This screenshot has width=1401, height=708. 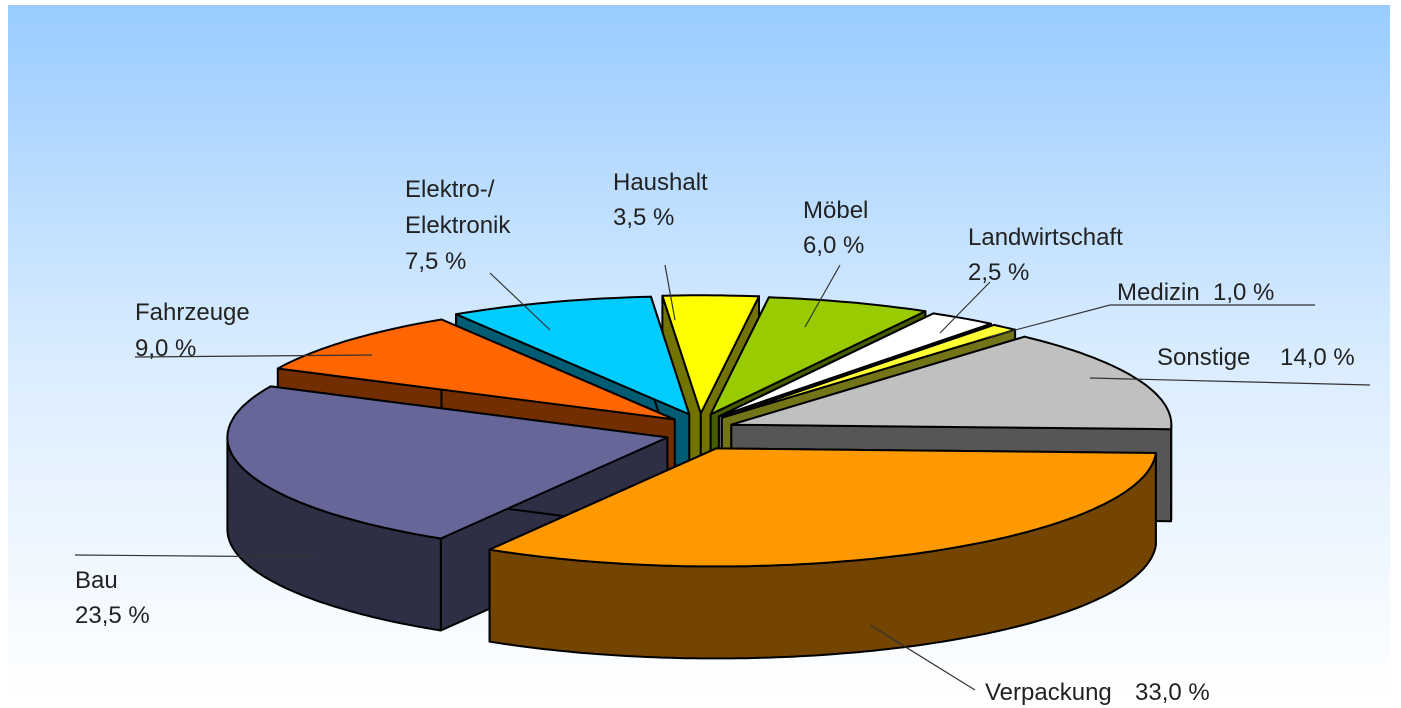 What do you see at coordinates (458, 207) in the screenshot?
I see `category-label: Elektro-/ Elektronik` at bounding box center [458, 207].